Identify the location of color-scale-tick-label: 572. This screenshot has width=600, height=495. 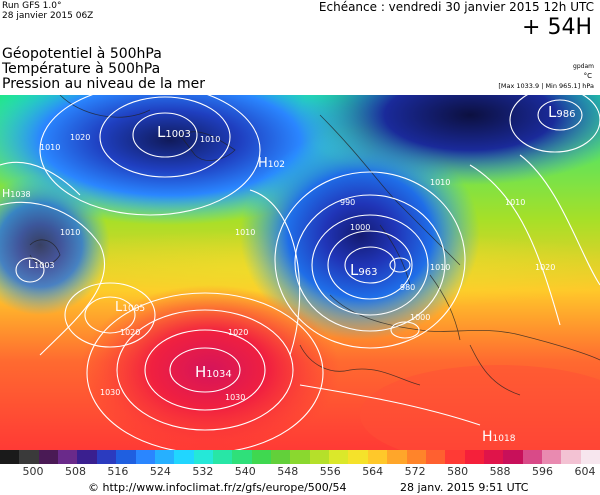
(415, 471).